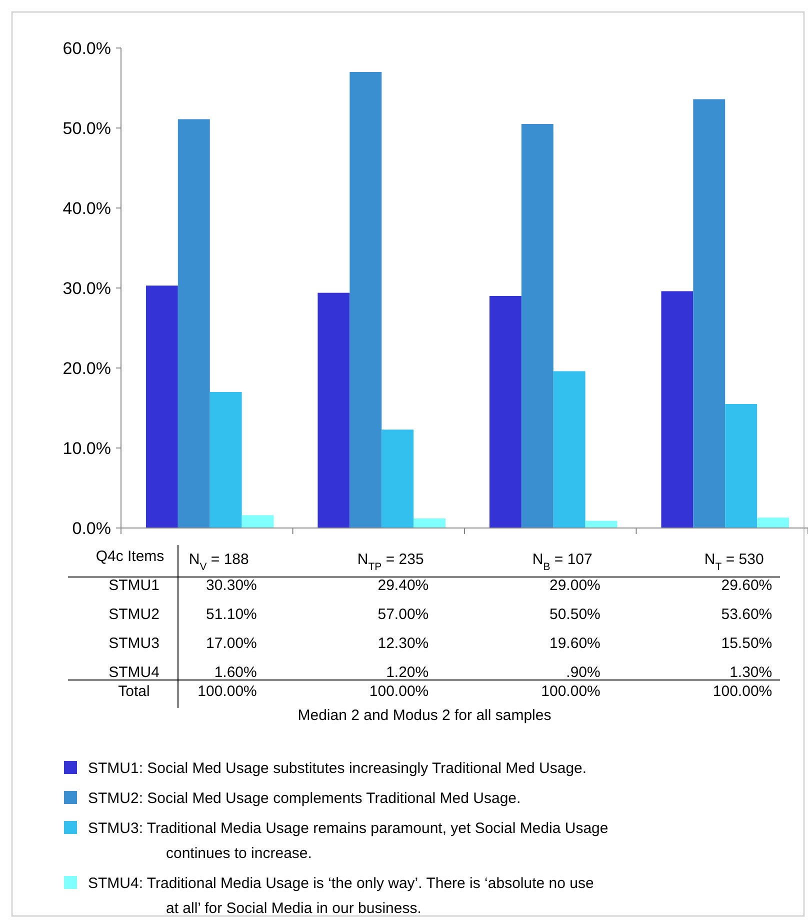 The height and width of the screenshot is (920, 808). What do you see at coordinates (134, 643) in the screenshot?
I see `text: STMU3` at bounding box center [134, 643].